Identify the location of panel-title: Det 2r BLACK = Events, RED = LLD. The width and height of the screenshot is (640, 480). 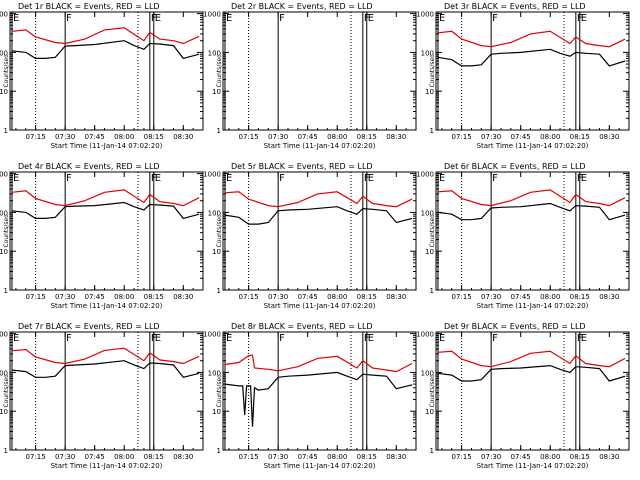
(302, 6).